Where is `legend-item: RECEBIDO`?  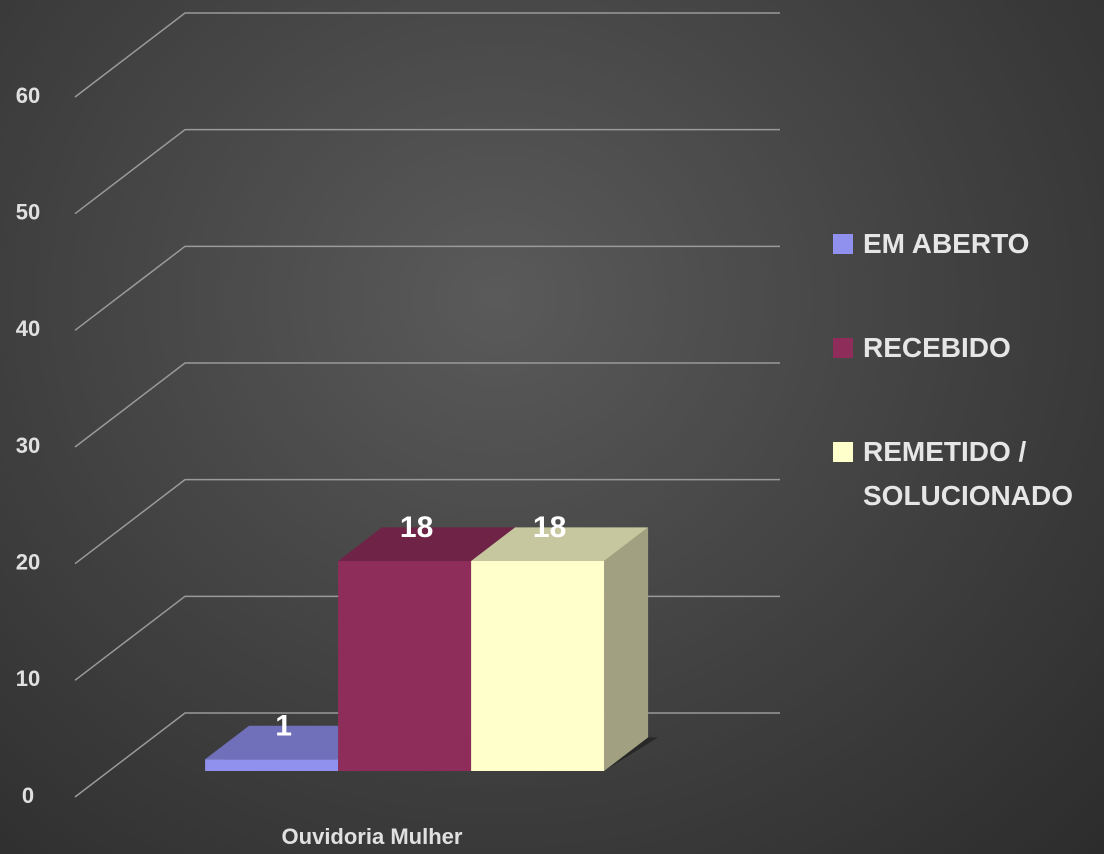 legend-item: RECEBIDO is located at coordinates (965, 348).